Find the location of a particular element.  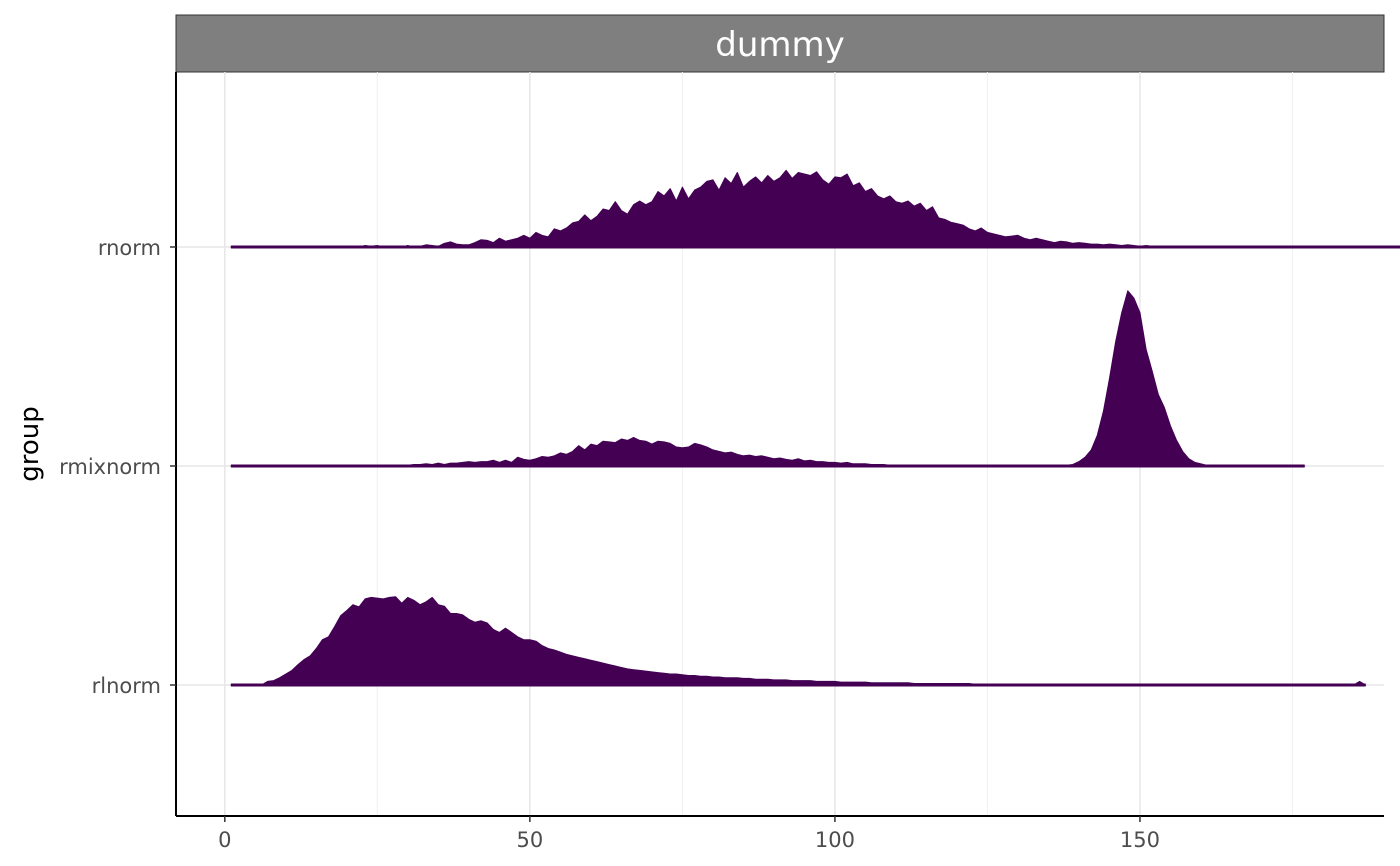

y-axis-ticks: rnorm rmixnorm rlnorm is located at coordinates (117, 467).